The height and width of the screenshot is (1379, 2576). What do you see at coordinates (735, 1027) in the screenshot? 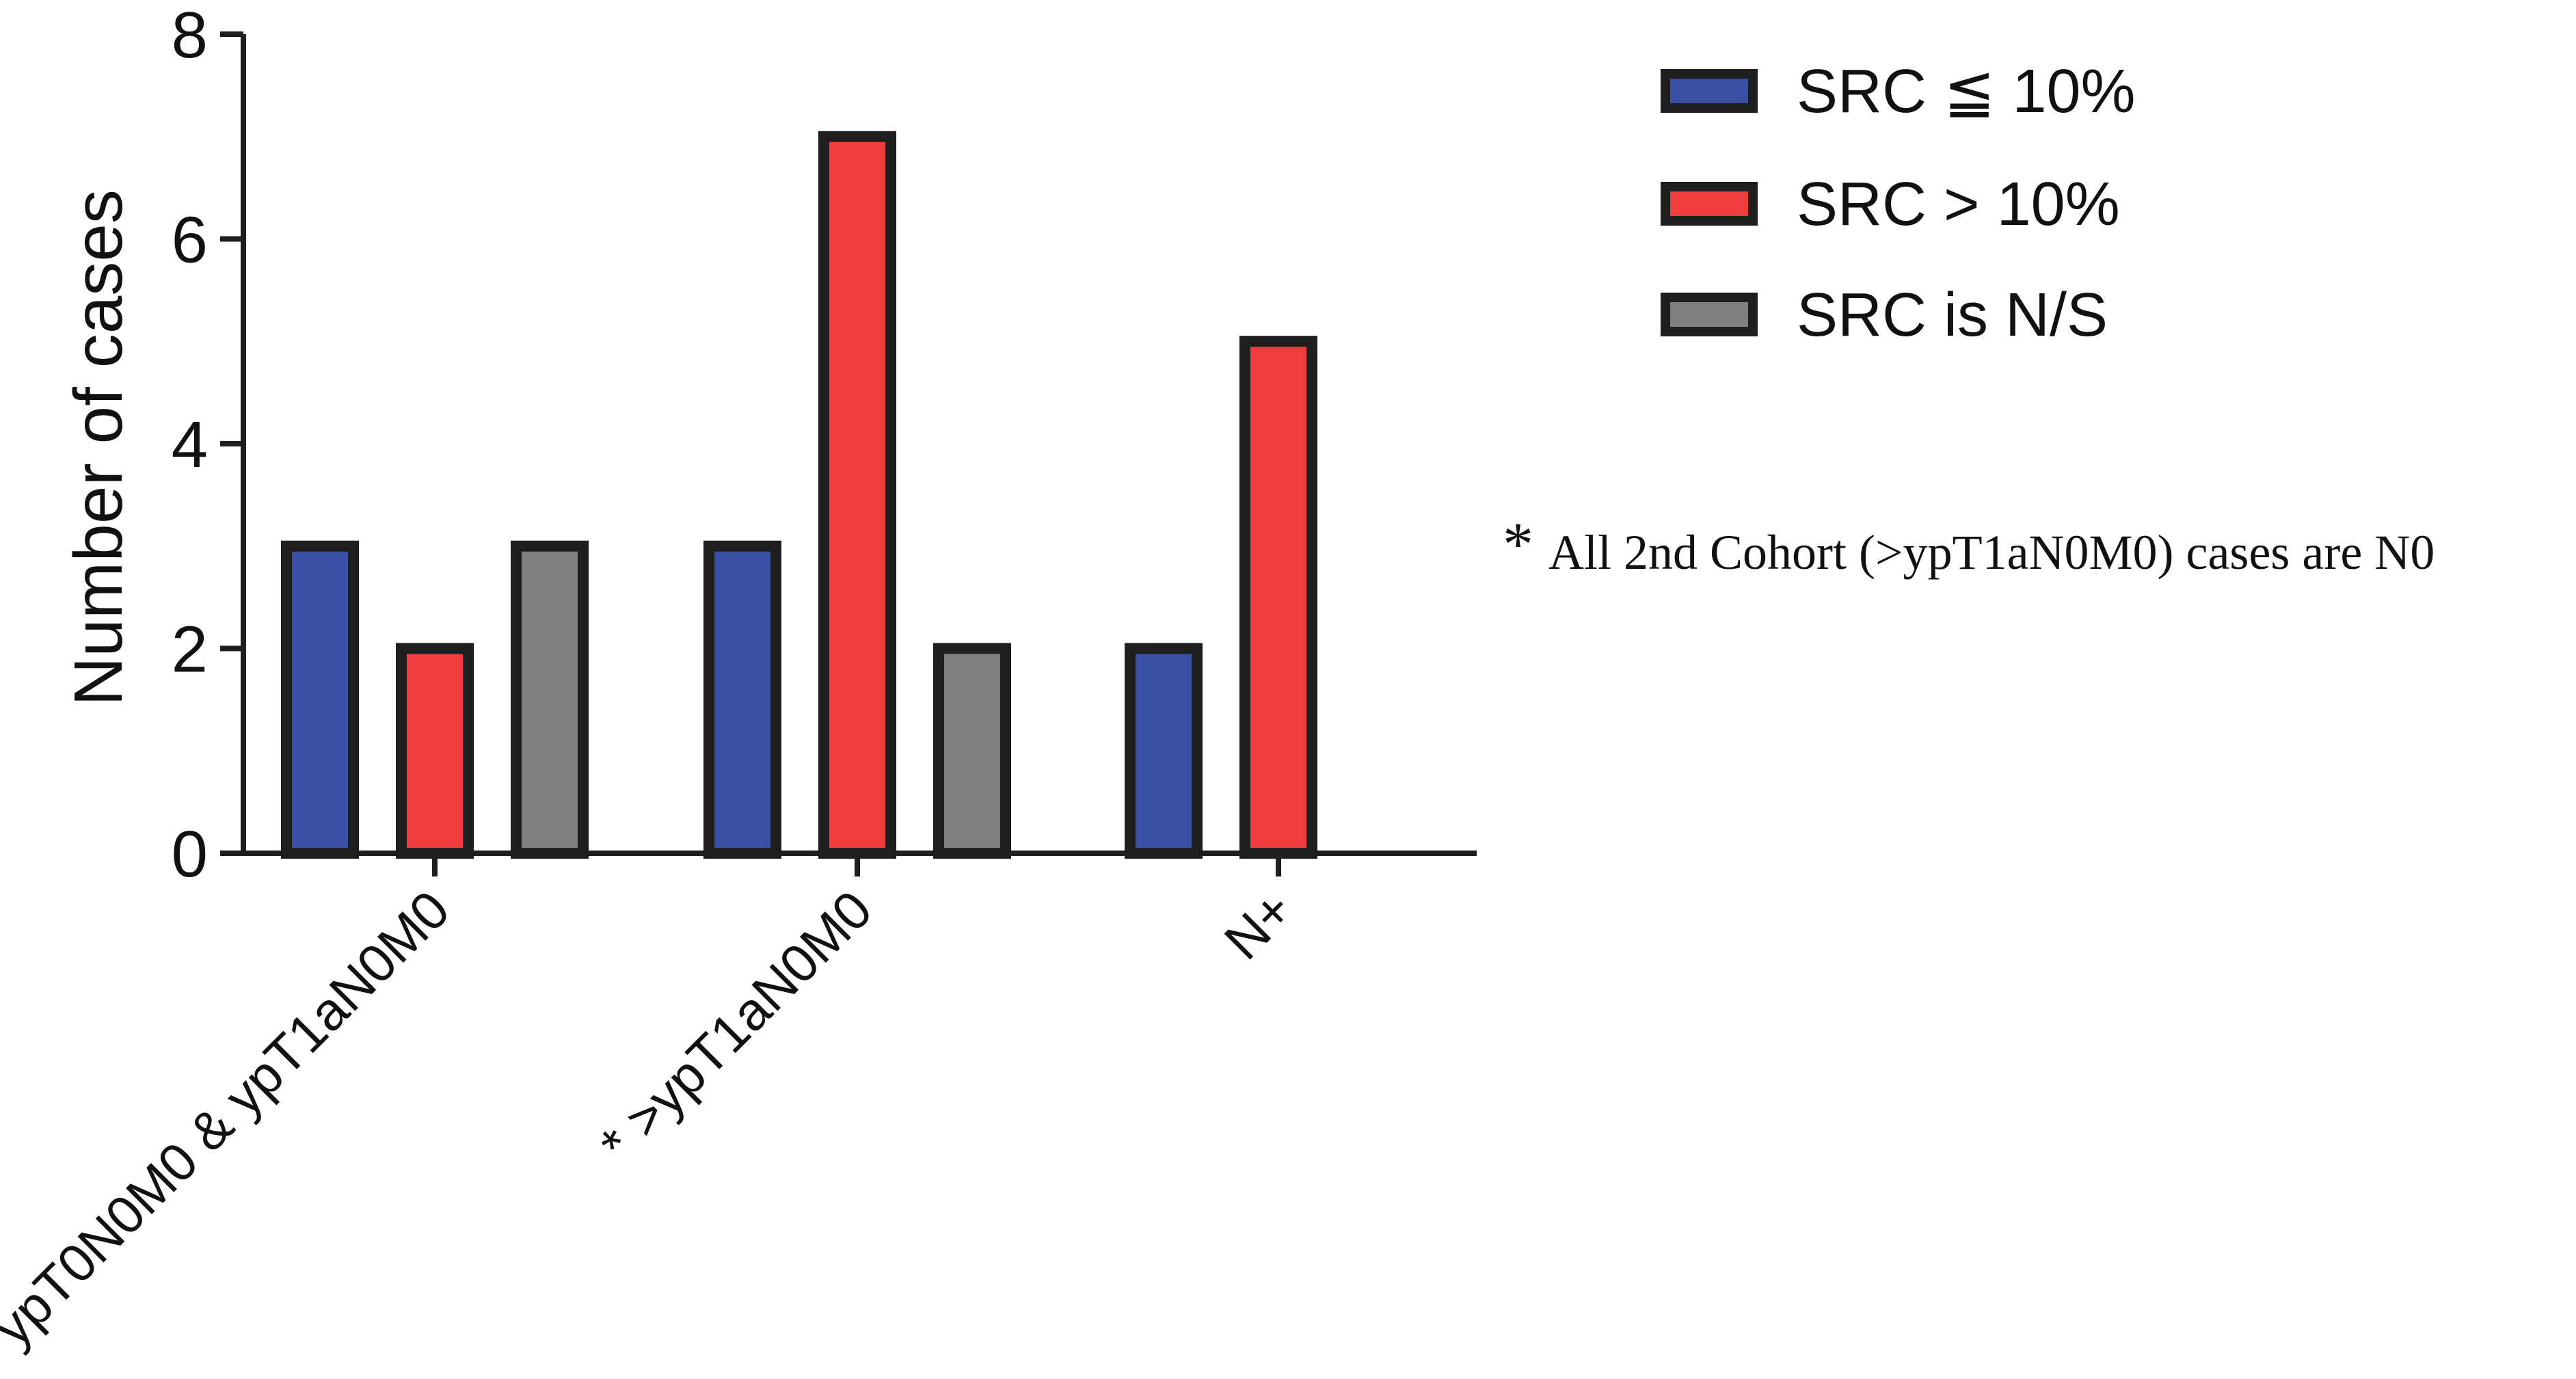
I see `x-tick-label-2: * >ypT1aN0M0` at bounding box center [735, 1027].